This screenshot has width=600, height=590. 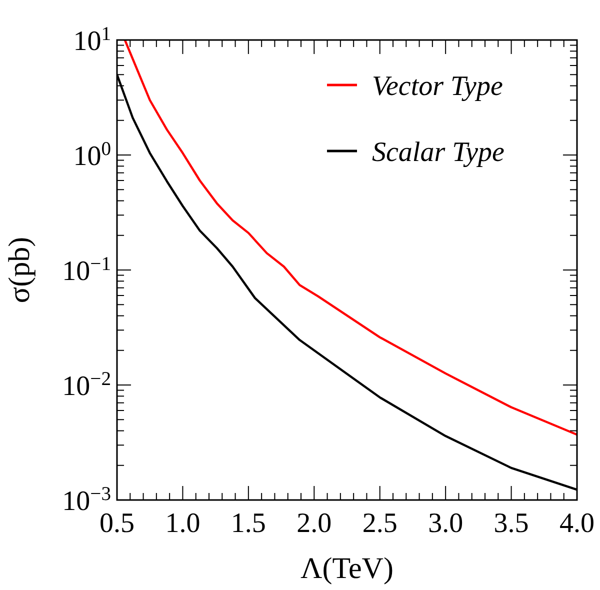 What do you see at coordinates (437, 86) in the screenshot?
I see `legend-label: Vector Type` at bounding box center [437, 86].